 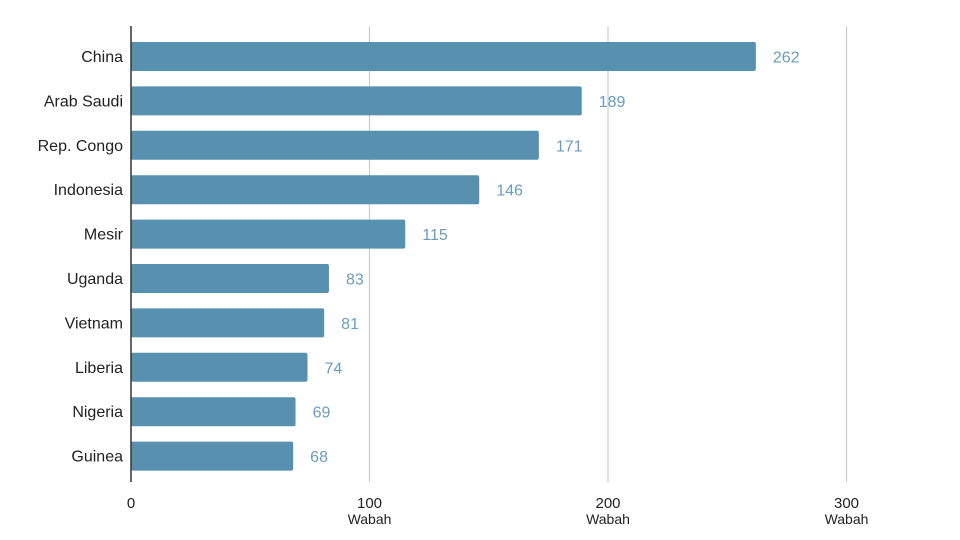 I want to click on data-label: 74, so click(x=333, y=368).